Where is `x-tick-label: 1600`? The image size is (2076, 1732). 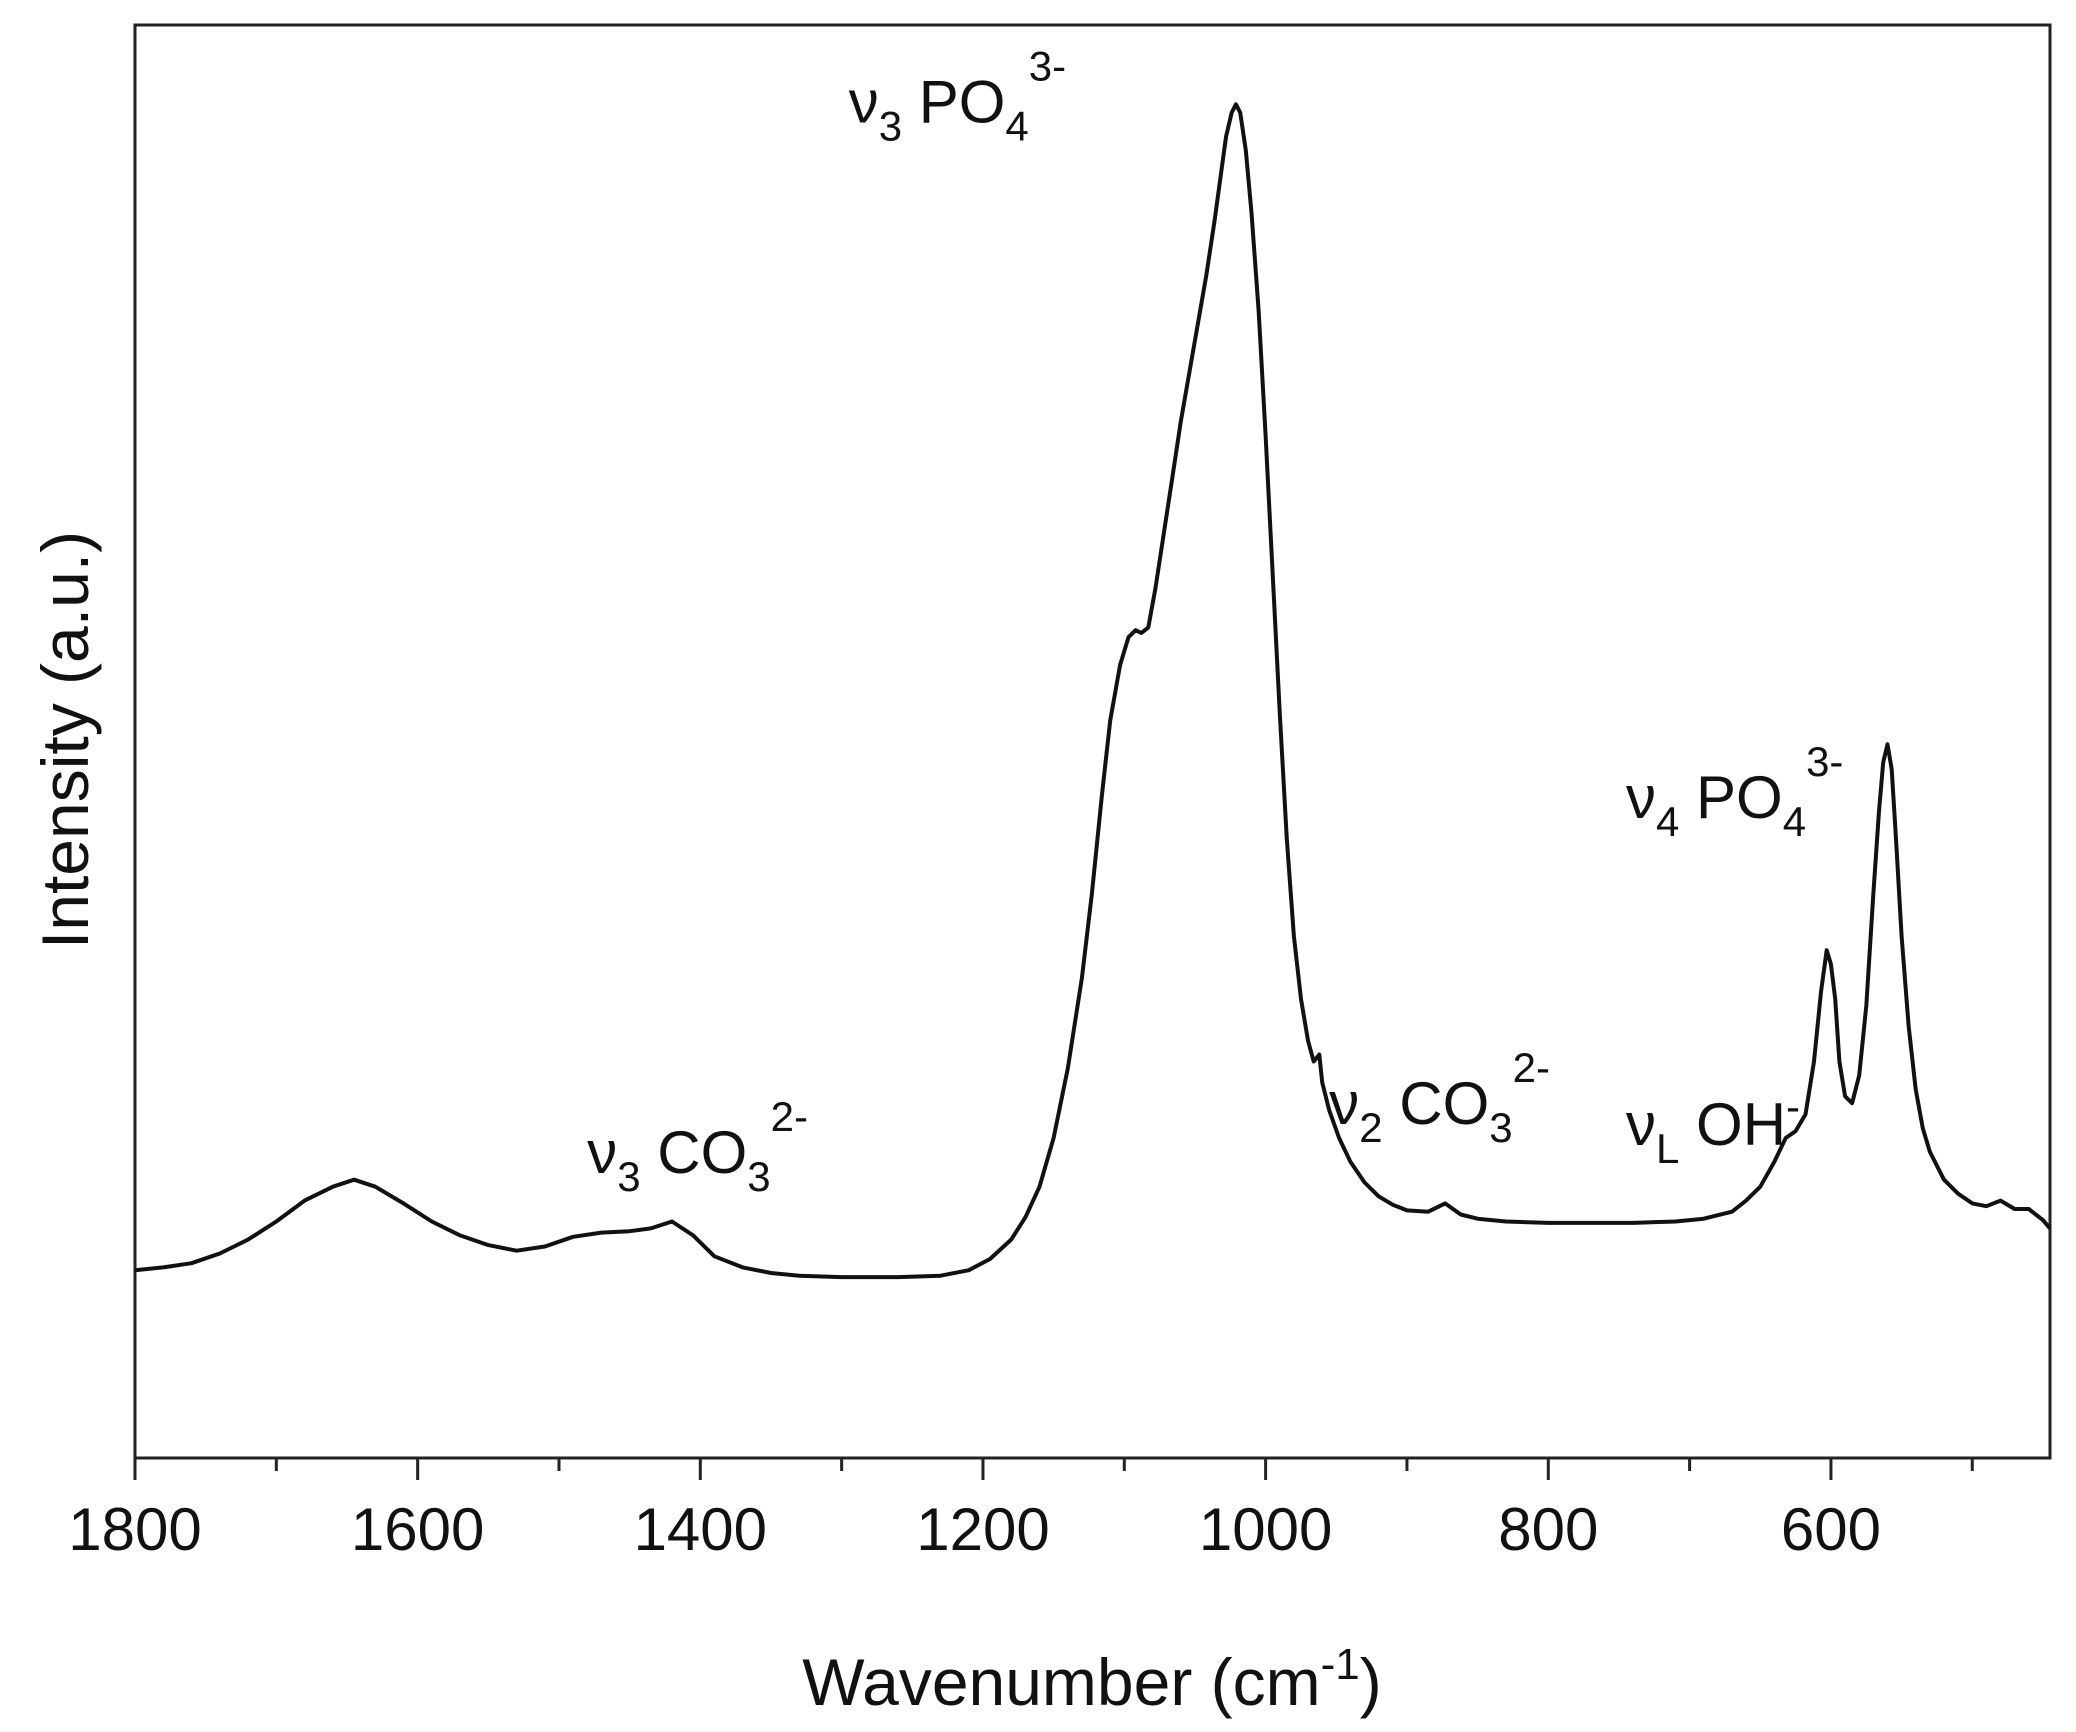
x-tick-label: 1600 is located at coordinates (417, 1529).